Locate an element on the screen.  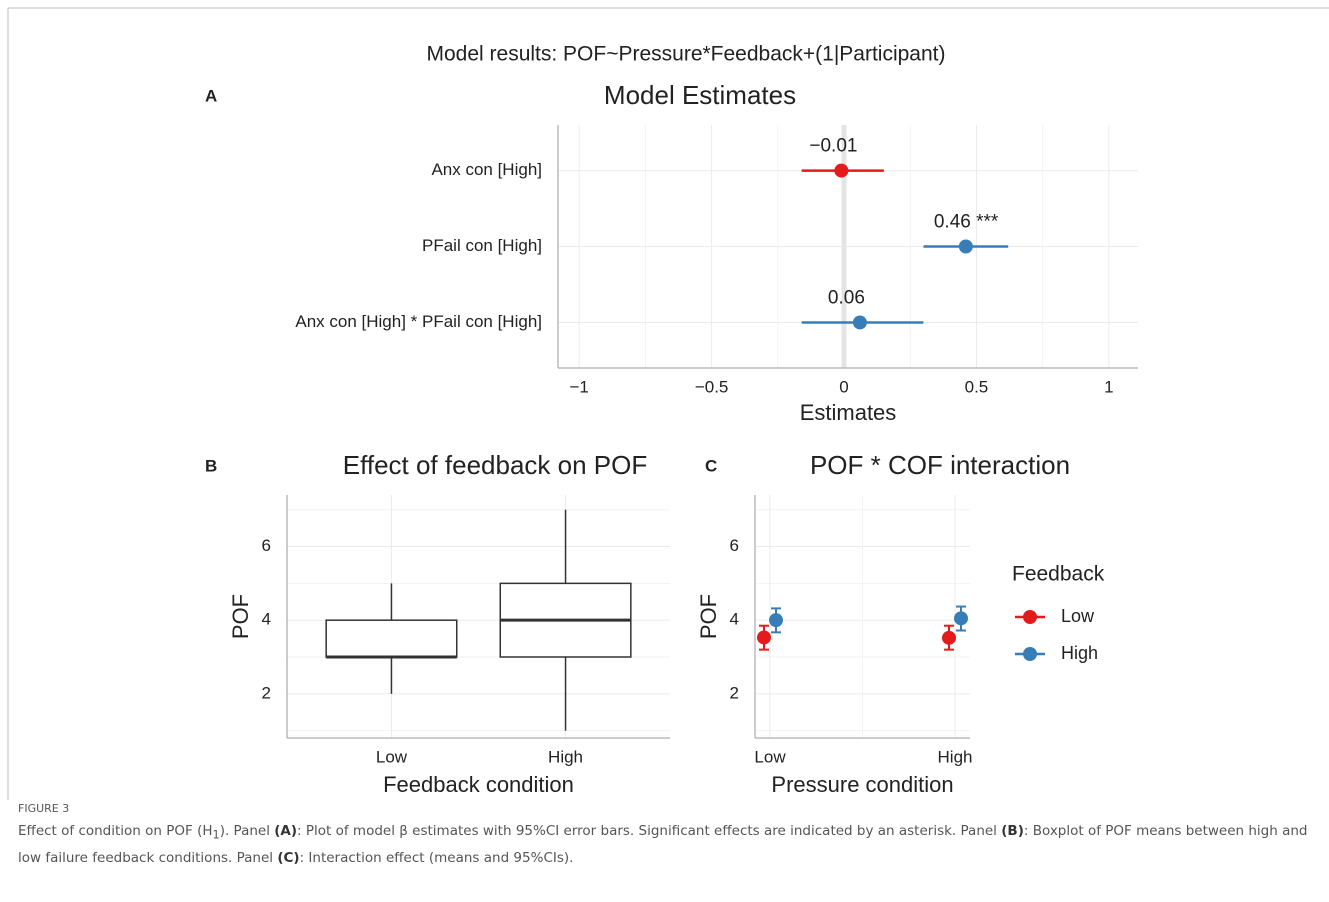
x-tick-label: −0.5 is located at coordinates (712, 386).